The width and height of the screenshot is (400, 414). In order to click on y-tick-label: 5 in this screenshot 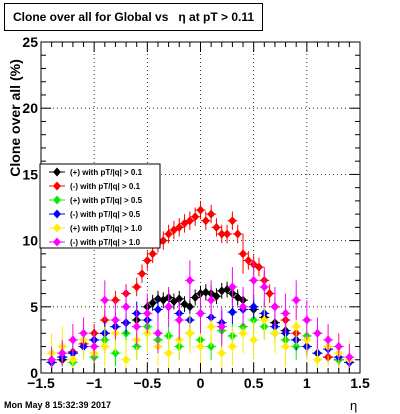, I will do `click(34, 307)`.